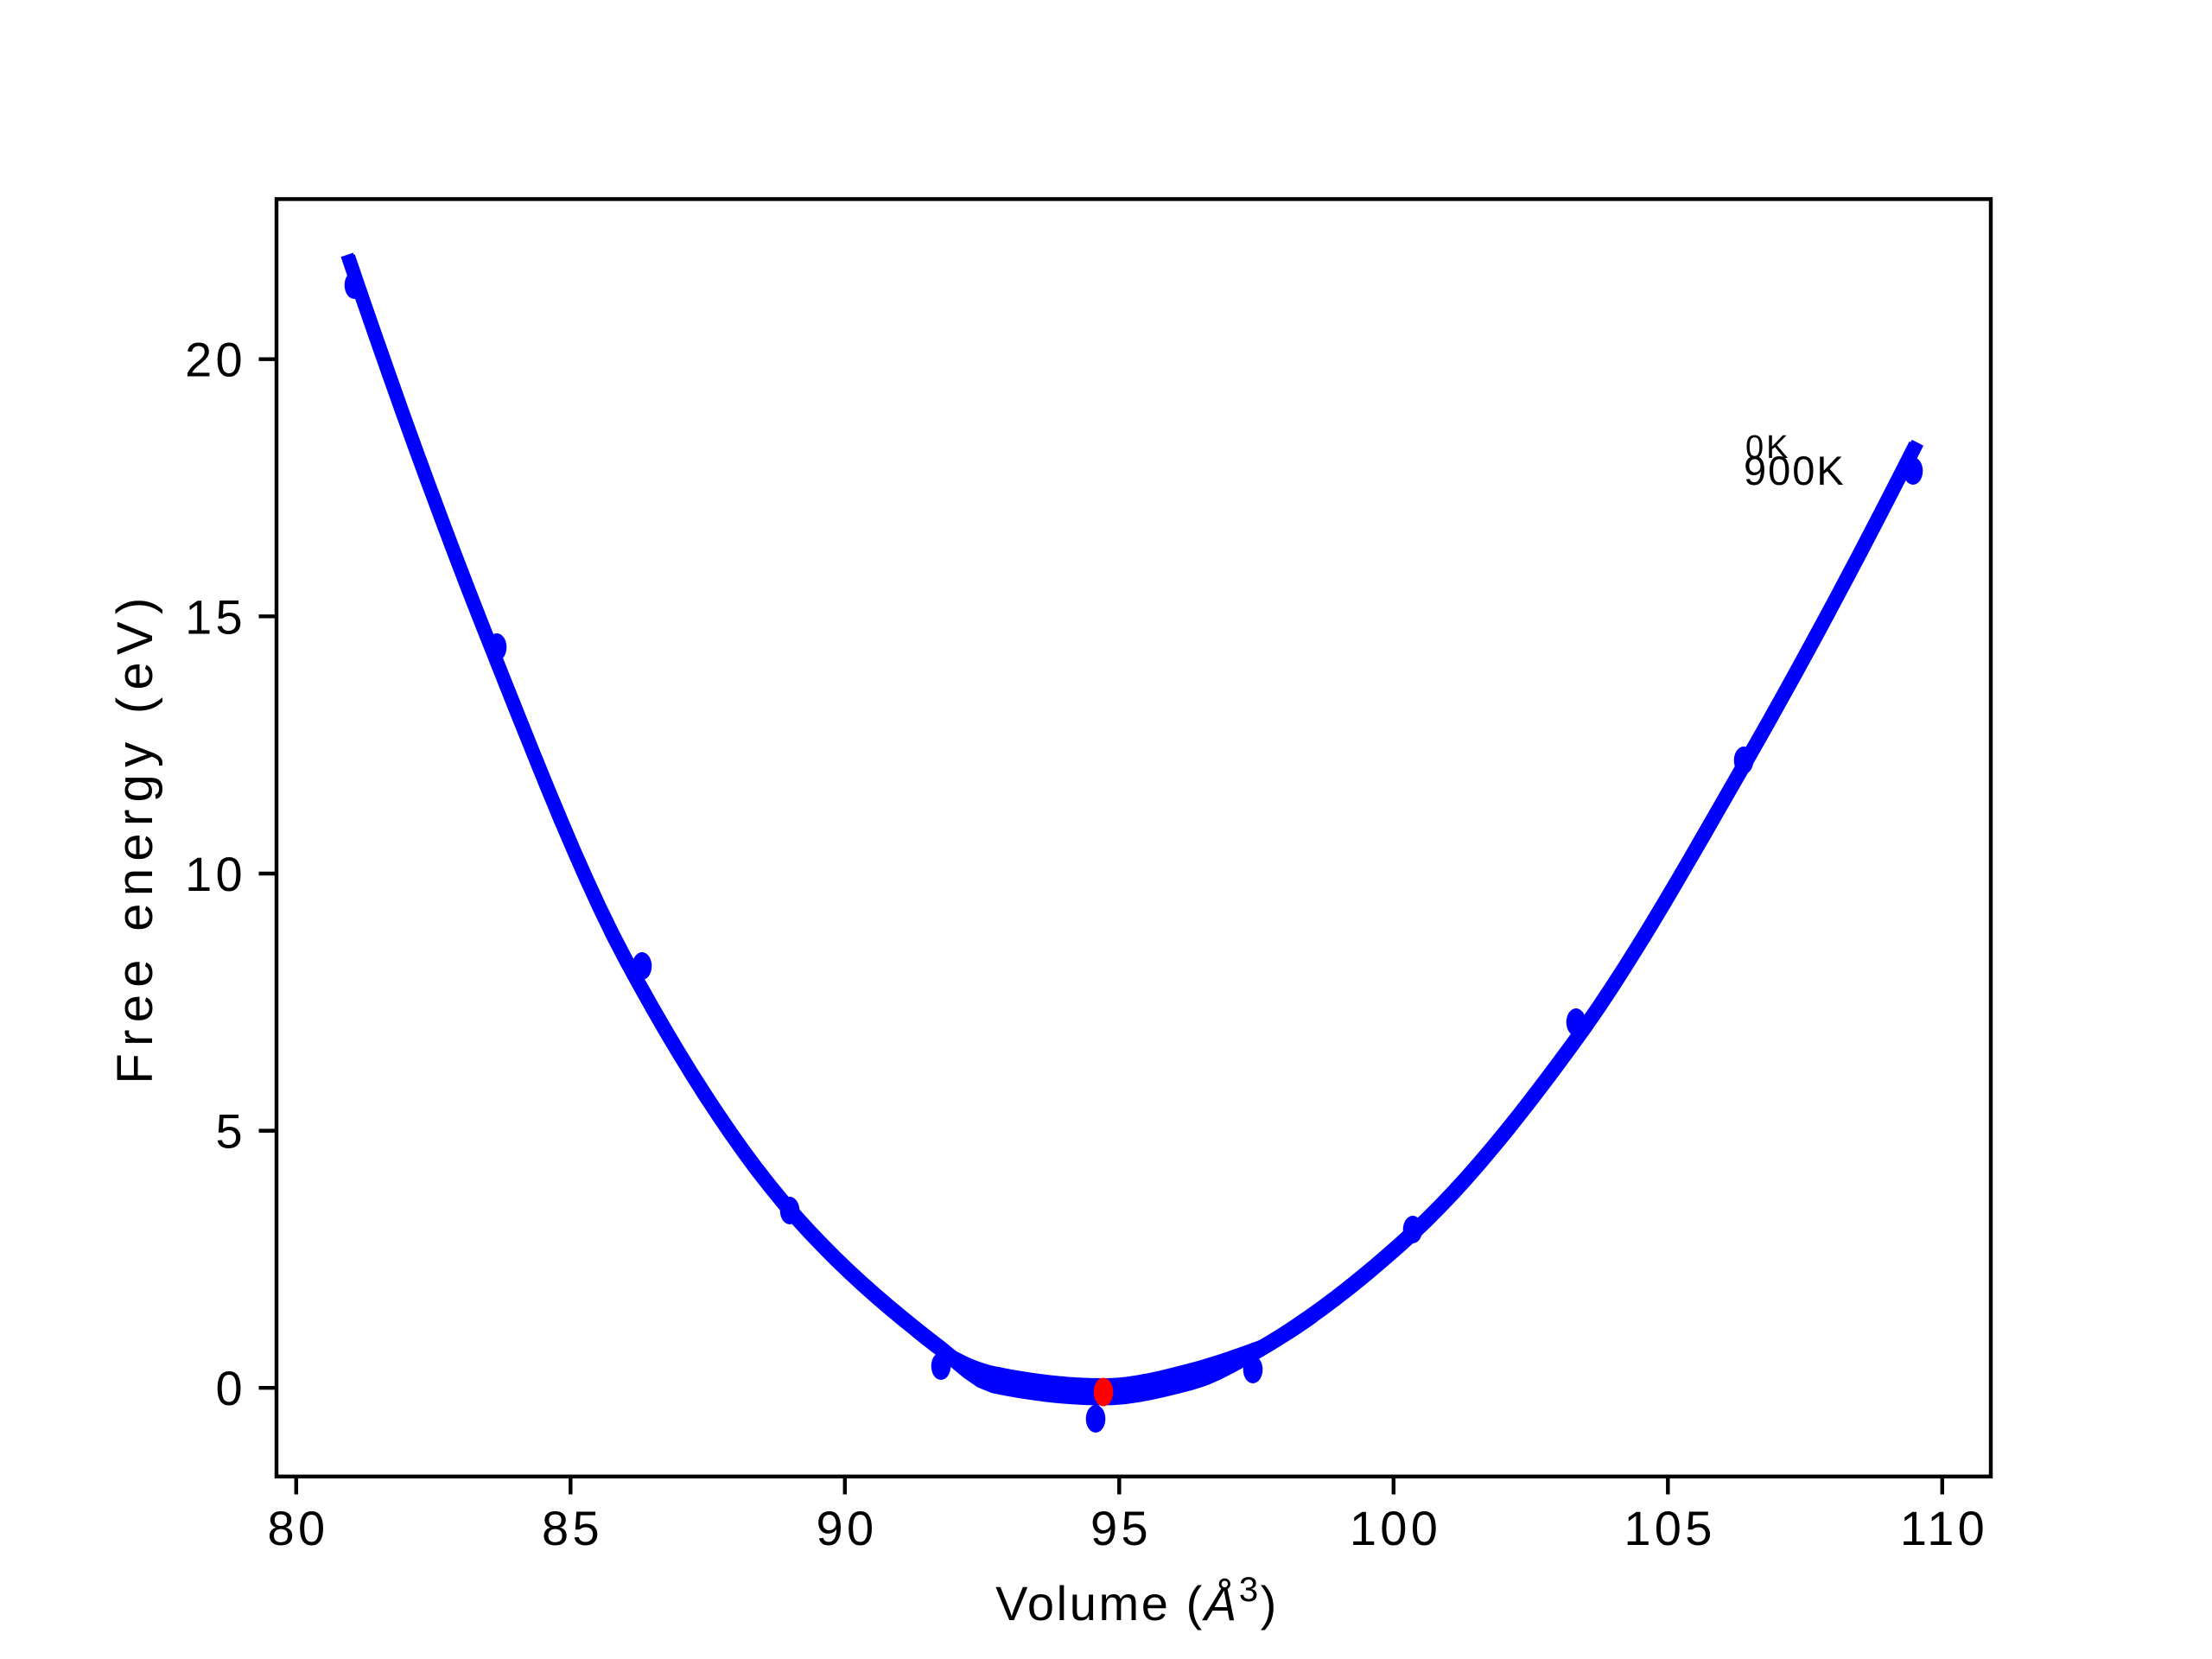  What do you see at coordinates (1944, 1528) in the screenshot?
I see `svg-text: 110` at bounding box center [1944, 1528].